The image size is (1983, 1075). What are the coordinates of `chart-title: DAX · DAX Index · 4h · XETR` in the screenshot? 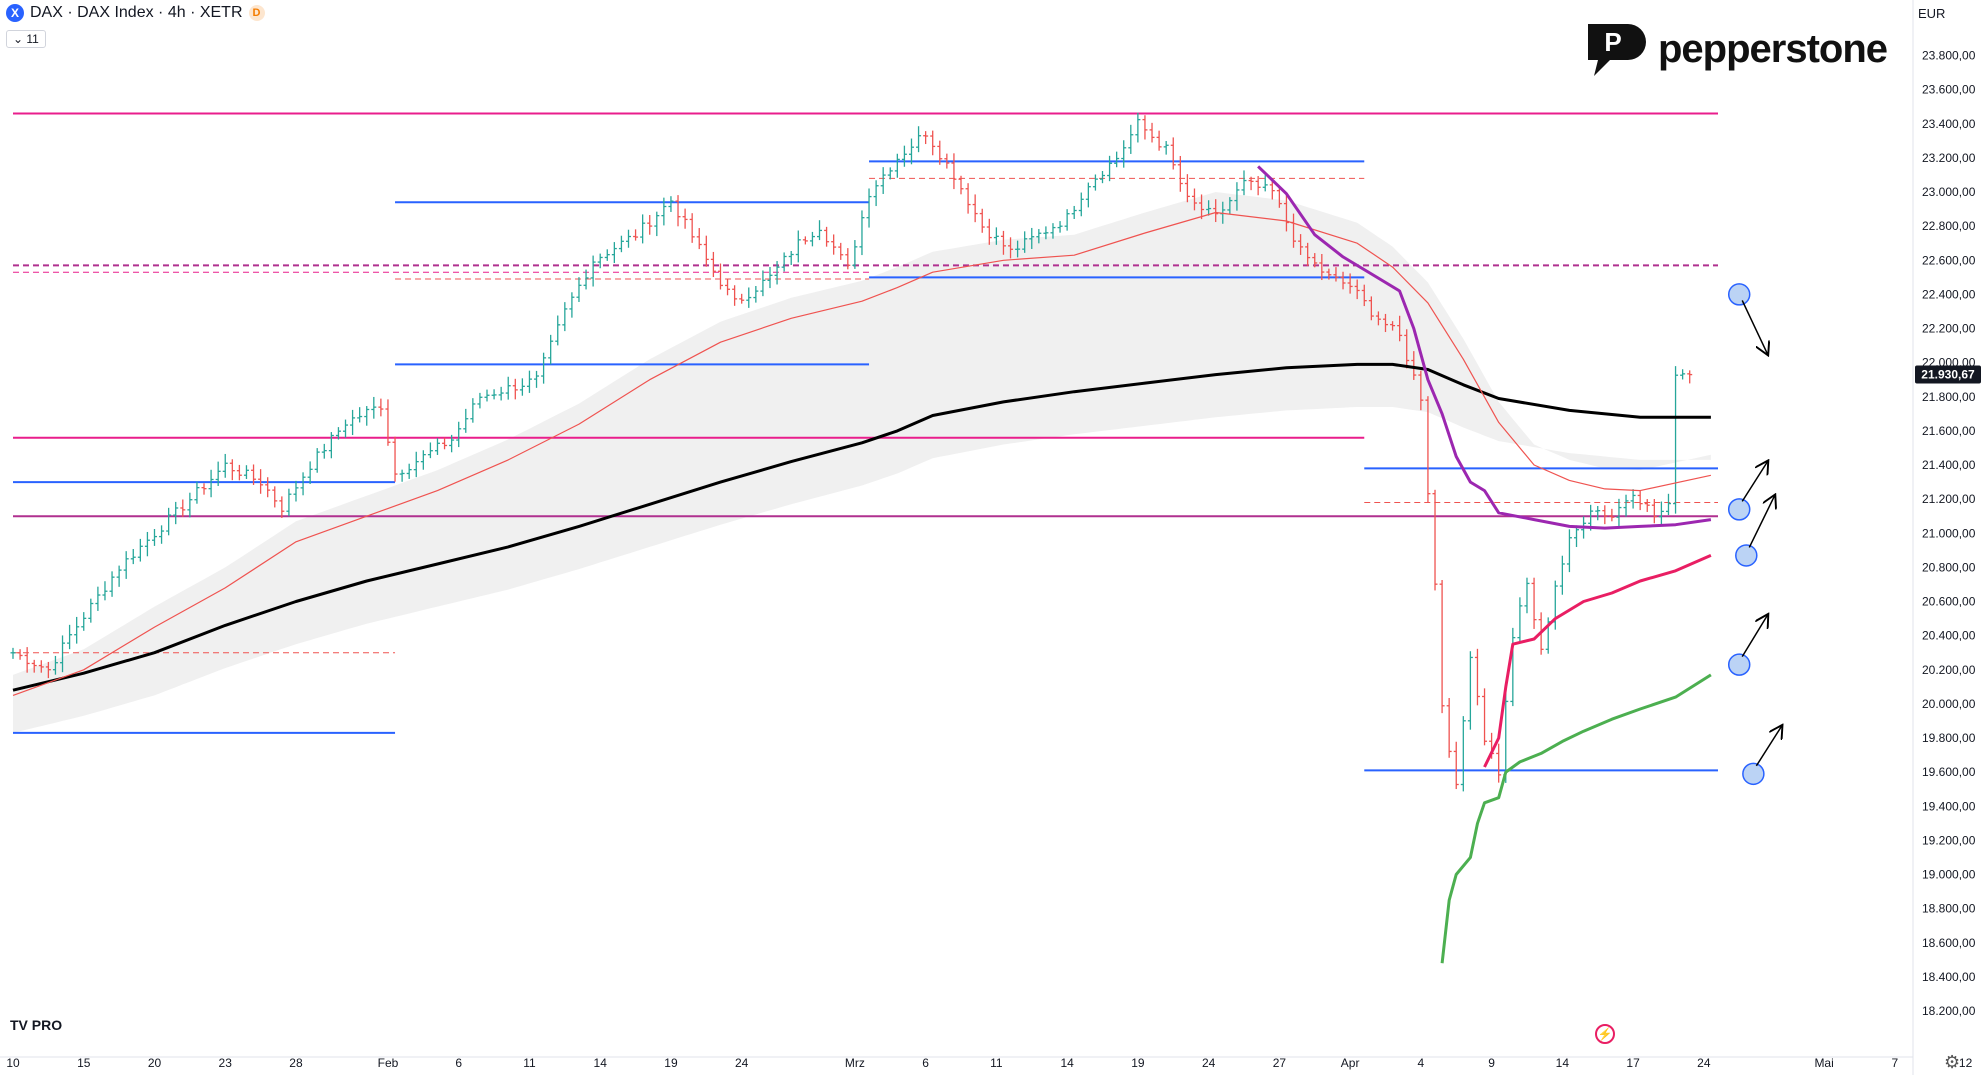 It's located at (136, 12).